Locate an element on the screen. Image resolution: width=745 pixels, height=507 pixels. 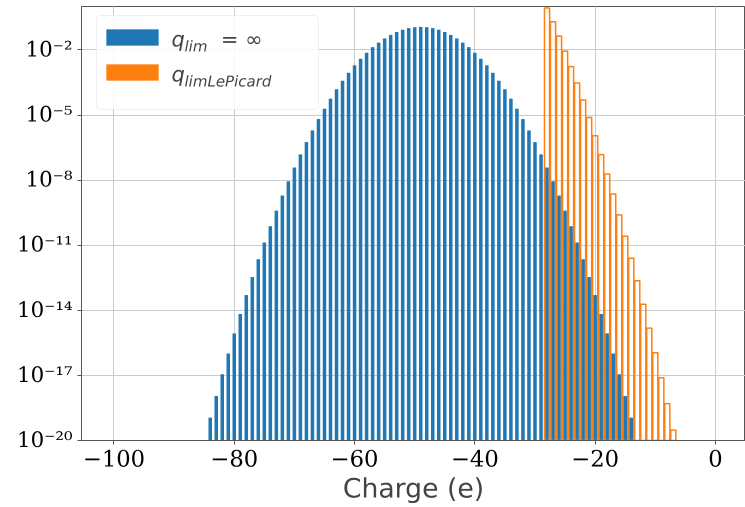
y-tick-label: 10⁻²⁰ is located at coordinates (45, 440).